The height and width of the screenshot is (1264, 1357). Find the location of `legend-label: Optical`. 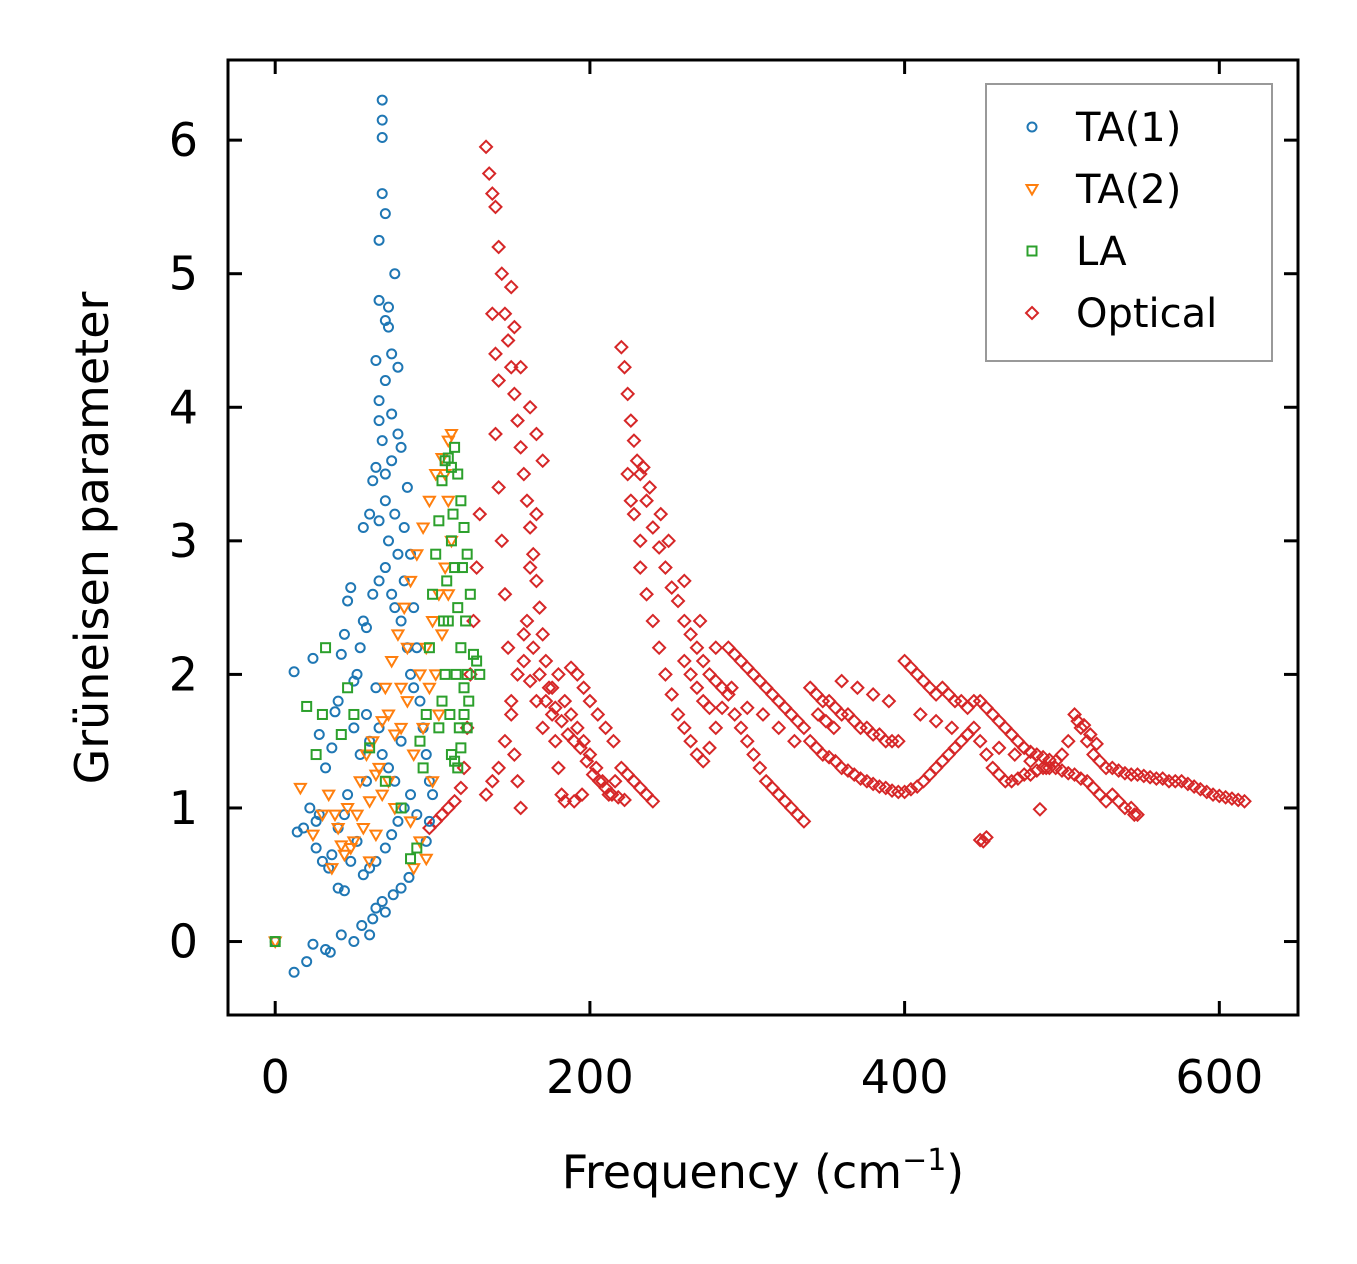

legend-label: Optical is located at coordinates (1146, 314).